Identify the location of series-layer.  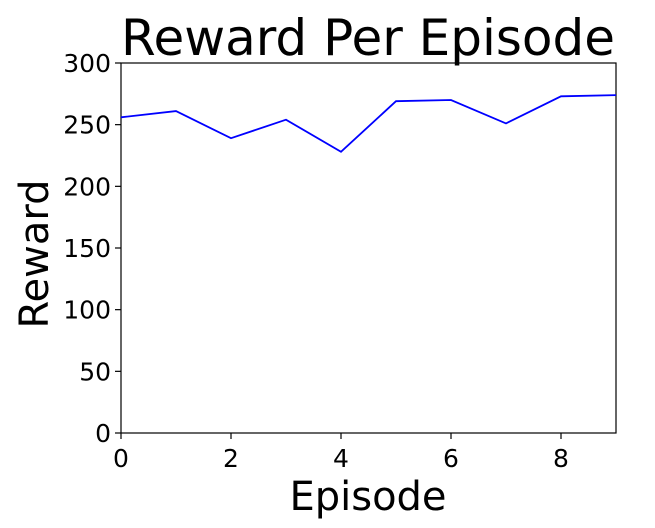
(368, 123).